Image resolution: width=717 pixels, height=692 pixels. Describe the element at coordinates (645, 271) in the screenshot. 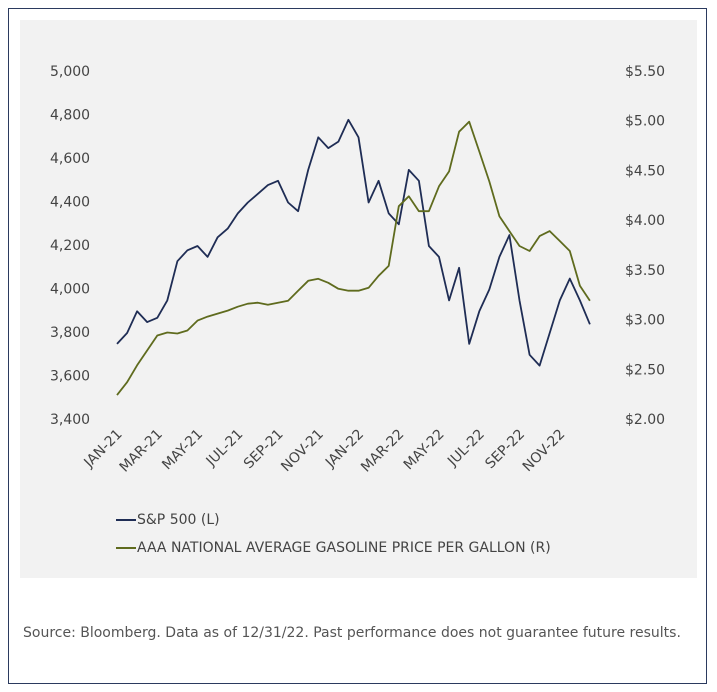

I see `y2-tick-label: $3.50` at that location.